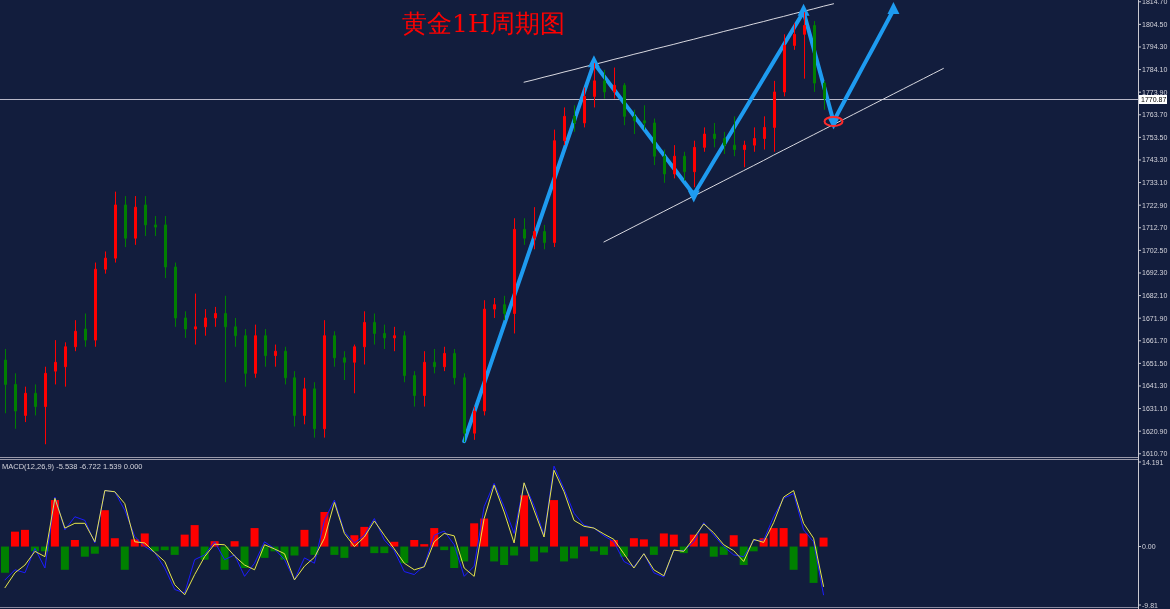 The width and height of the screenshot is (1170, 609). I want to click on line-series, so click(773, 155).